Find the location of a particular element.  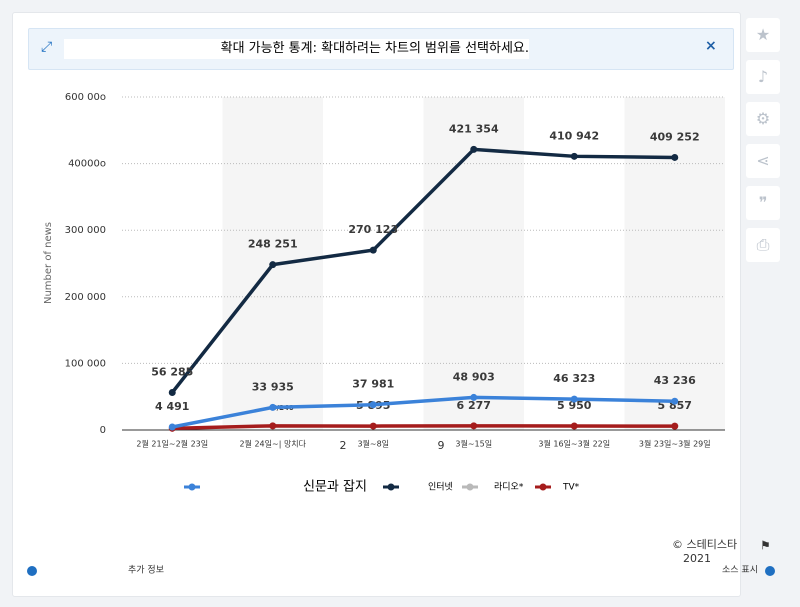

y-tick-label: 200 000 is located at coordinates (85, 297).